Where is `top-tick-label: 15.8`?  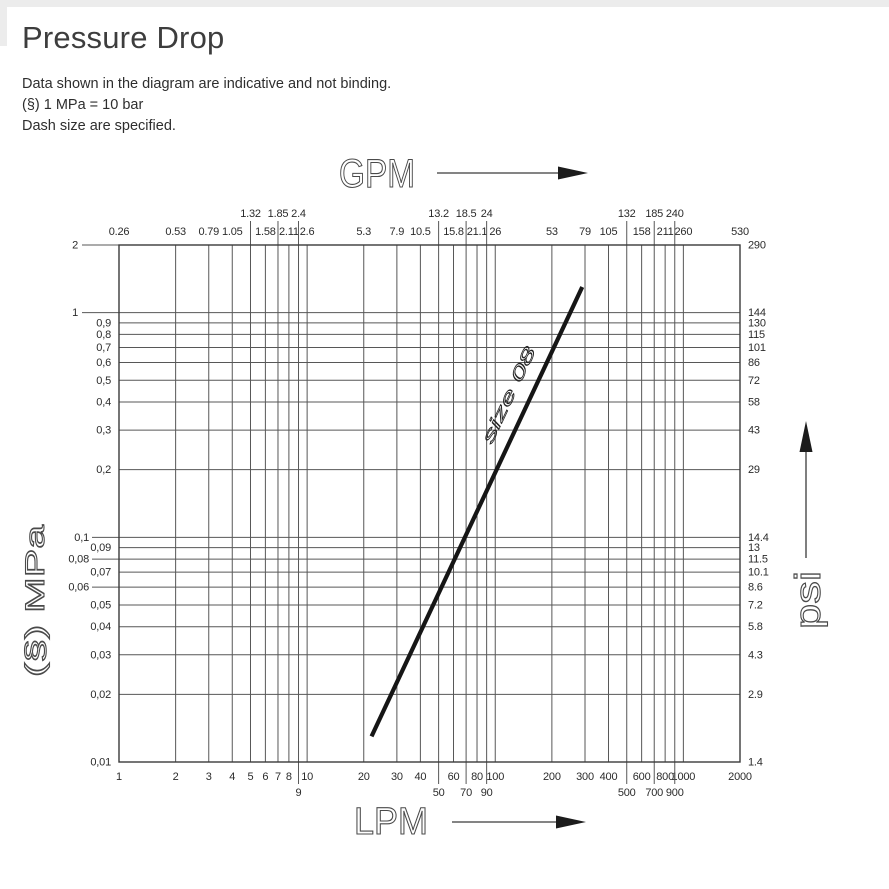
top-tick-label: 15.8 is located at coordinates (453, 232).